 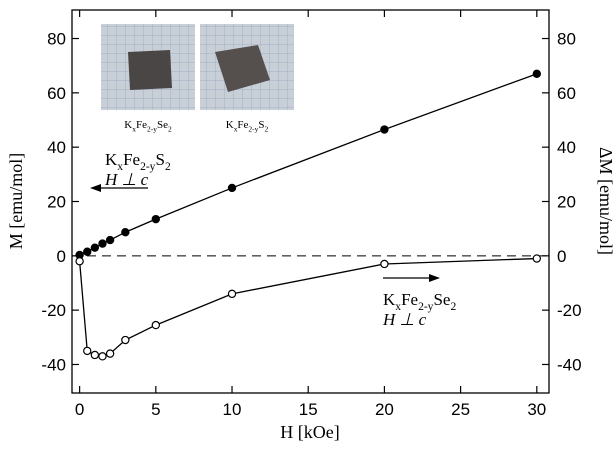 I want to click on y2-tick-label: 80, so click(x=566, y=39).